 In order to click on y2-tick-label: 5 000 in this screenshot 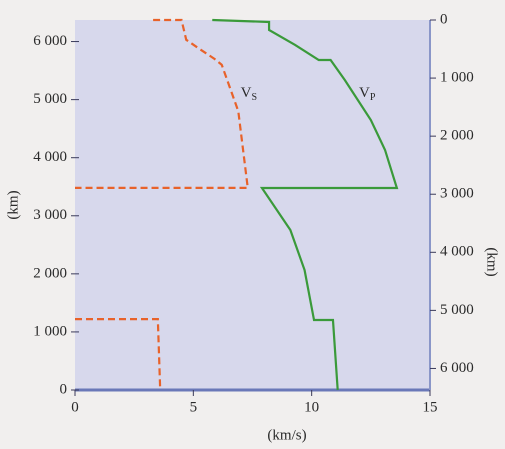, I will do `click(457, 310)`.